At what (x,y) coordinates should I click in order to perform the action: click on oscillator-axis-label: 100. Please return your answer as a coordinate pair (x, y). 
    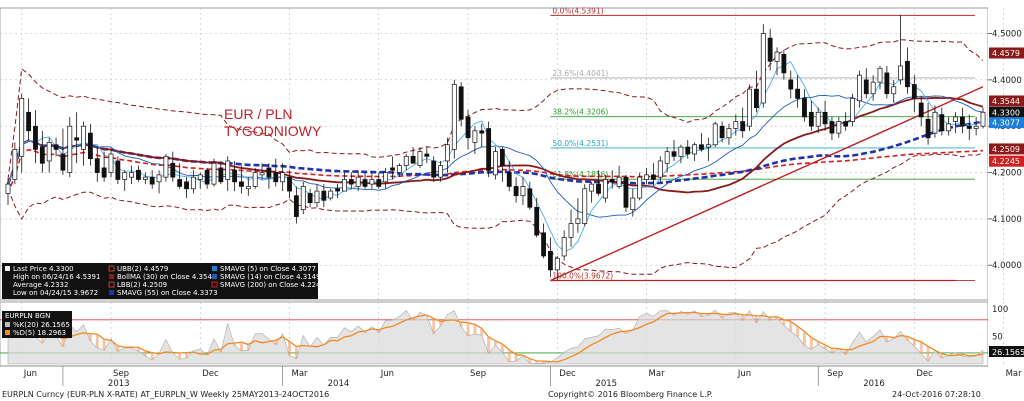
    Looking at the image, I should click on (1000, 310).